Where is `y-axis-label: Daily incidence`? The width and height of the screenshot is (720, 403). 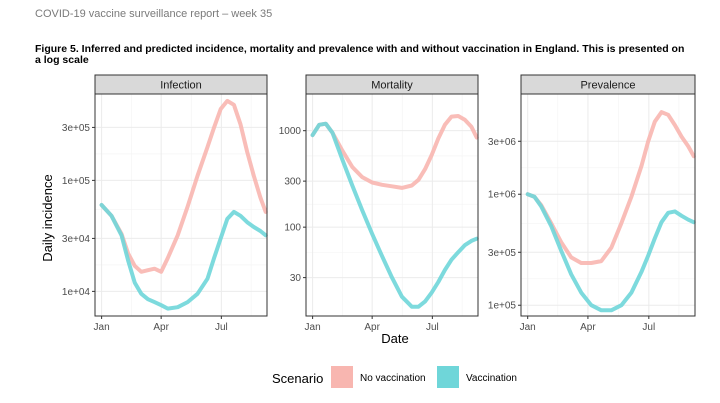
y-axis-label: Daily incidence is located at coordinates (47, 217).